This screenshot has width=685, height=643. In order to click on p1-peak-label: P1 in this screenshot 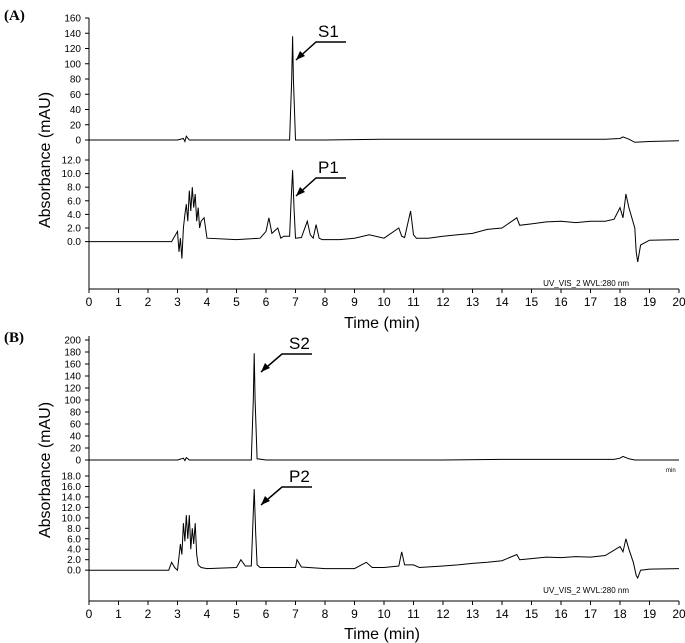, I will do `click(328, 167)`.